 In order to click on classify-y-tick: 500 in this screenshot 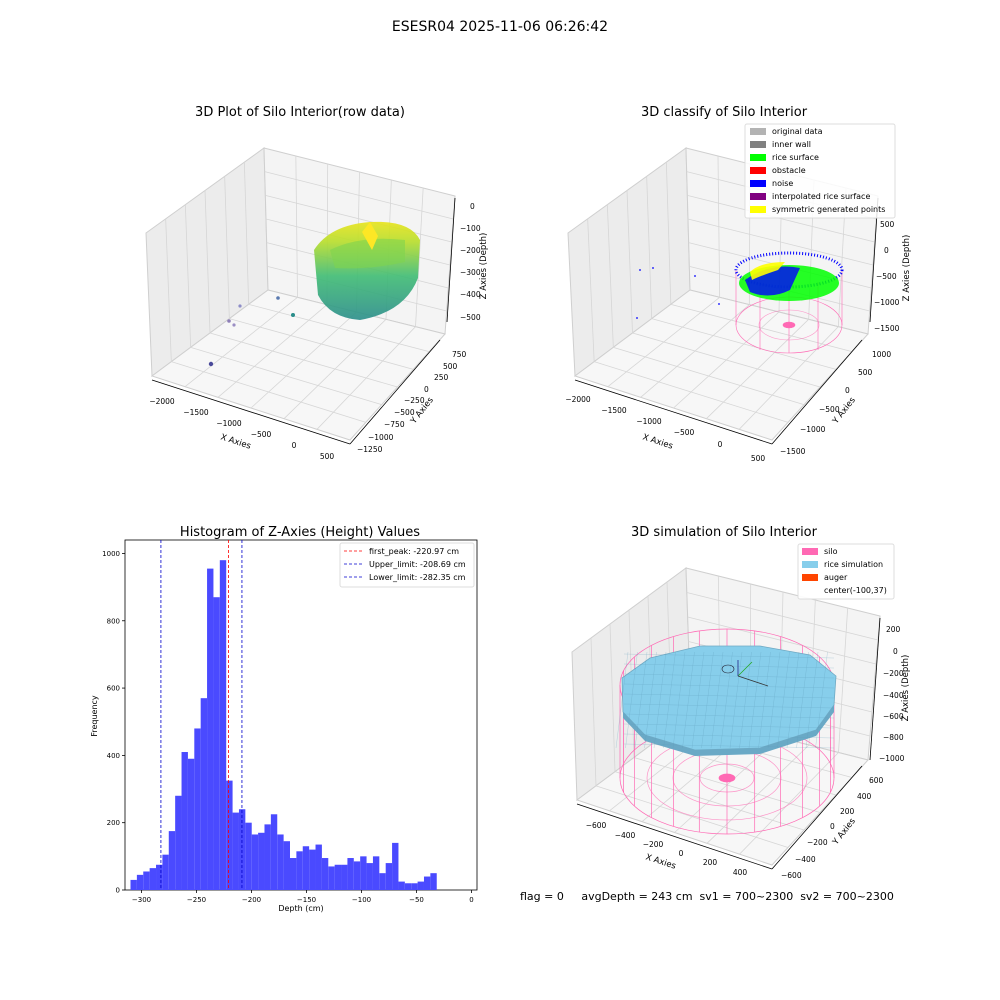, I will do `click(865, 372)`.